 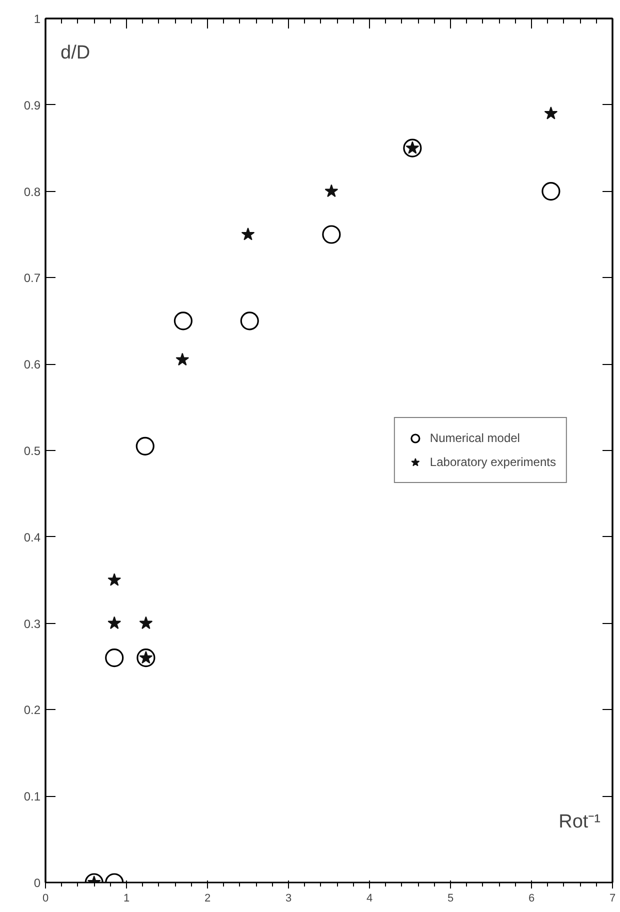 What do you see at coordinates (32, 451) in the screenshot?
I see `y-tick-label: 0.5` at bounding box center [32, 451].